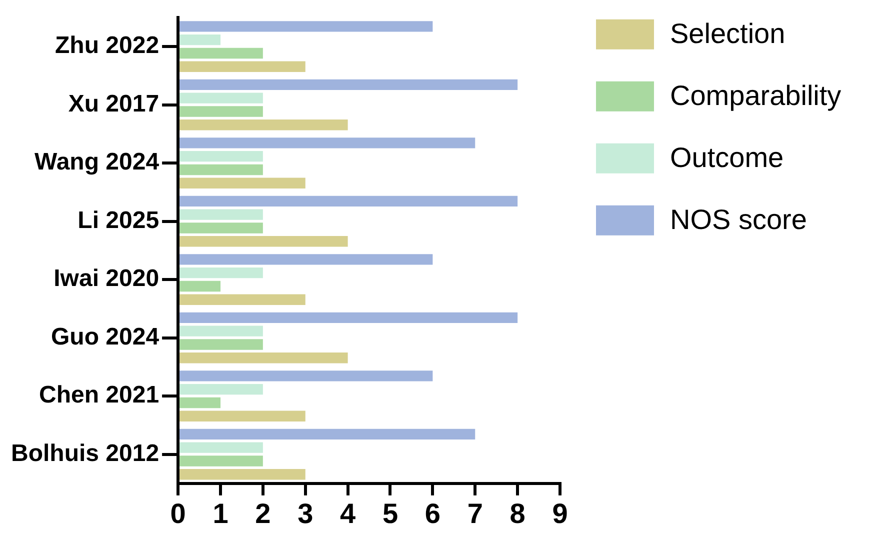 This screenshot has width=875, height=539. I want to click on y-tick-label: Guo 2024, so click(105, 336).